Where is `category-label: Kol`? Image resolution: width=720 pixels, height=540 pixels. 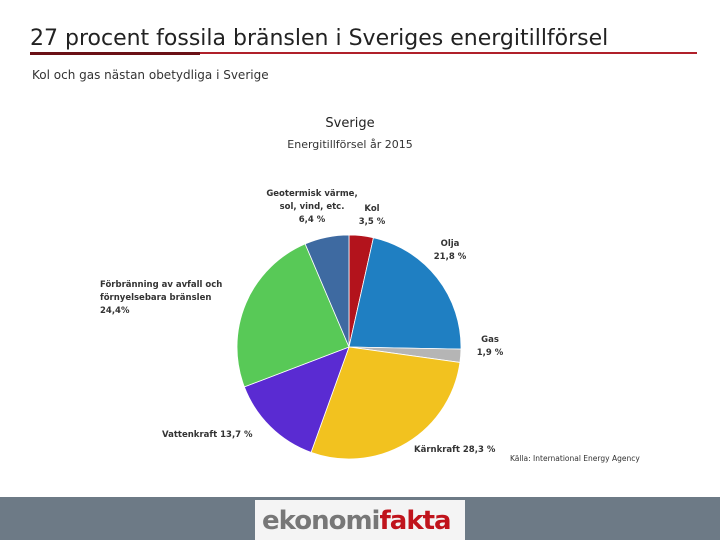
category-label: Kol is located at coordinates (372, 209).